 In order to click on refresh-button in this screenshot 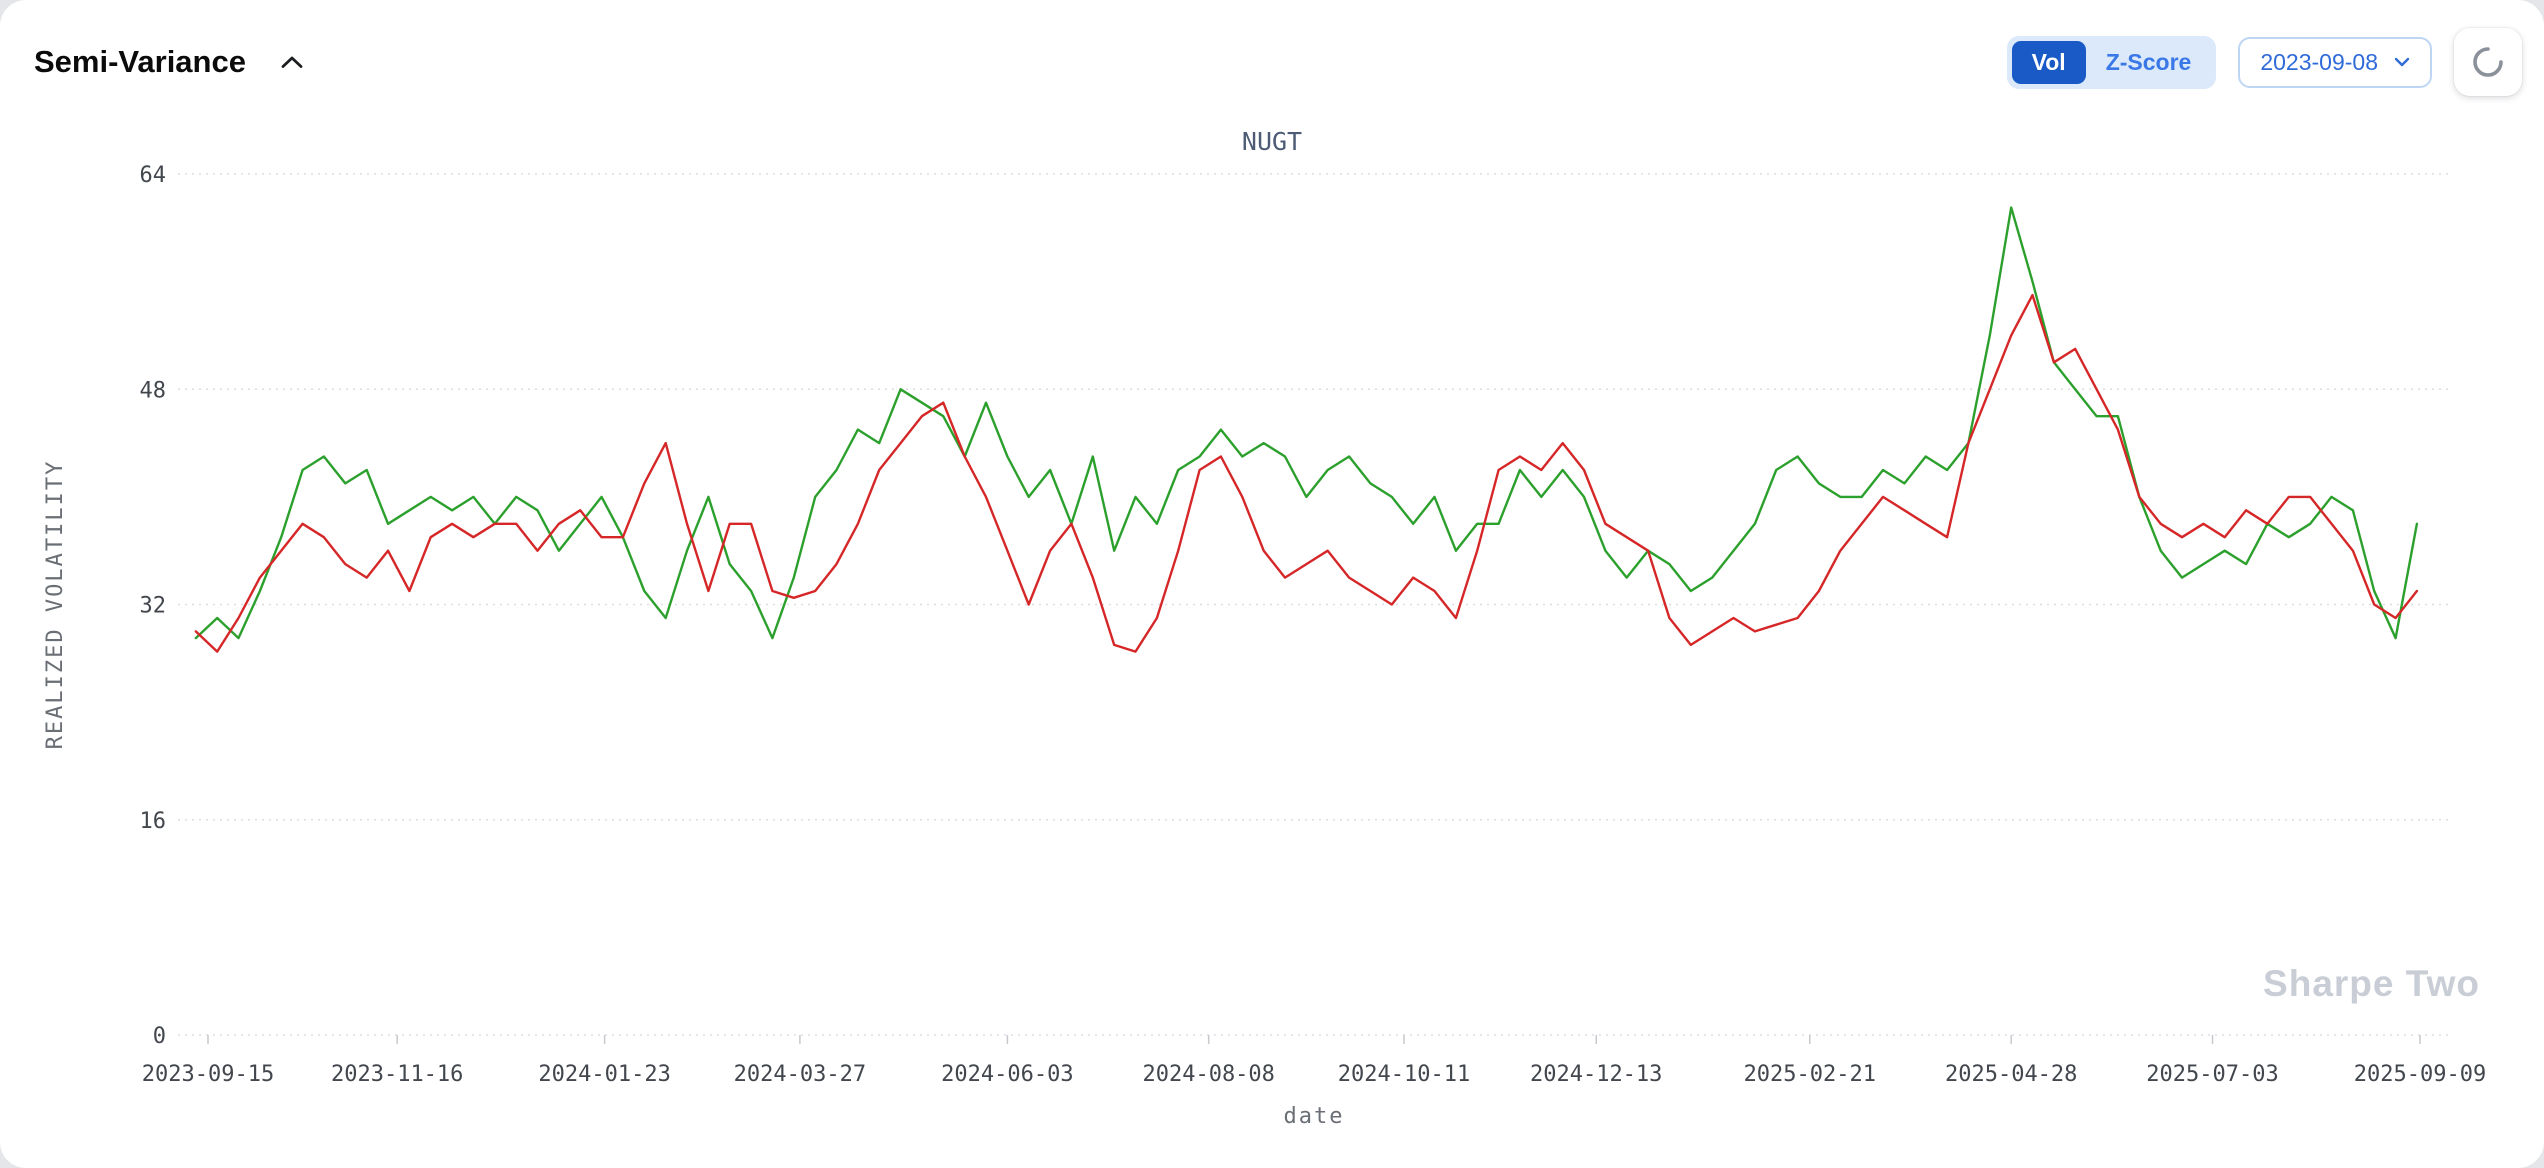, I will do `click(2488, 62)`.